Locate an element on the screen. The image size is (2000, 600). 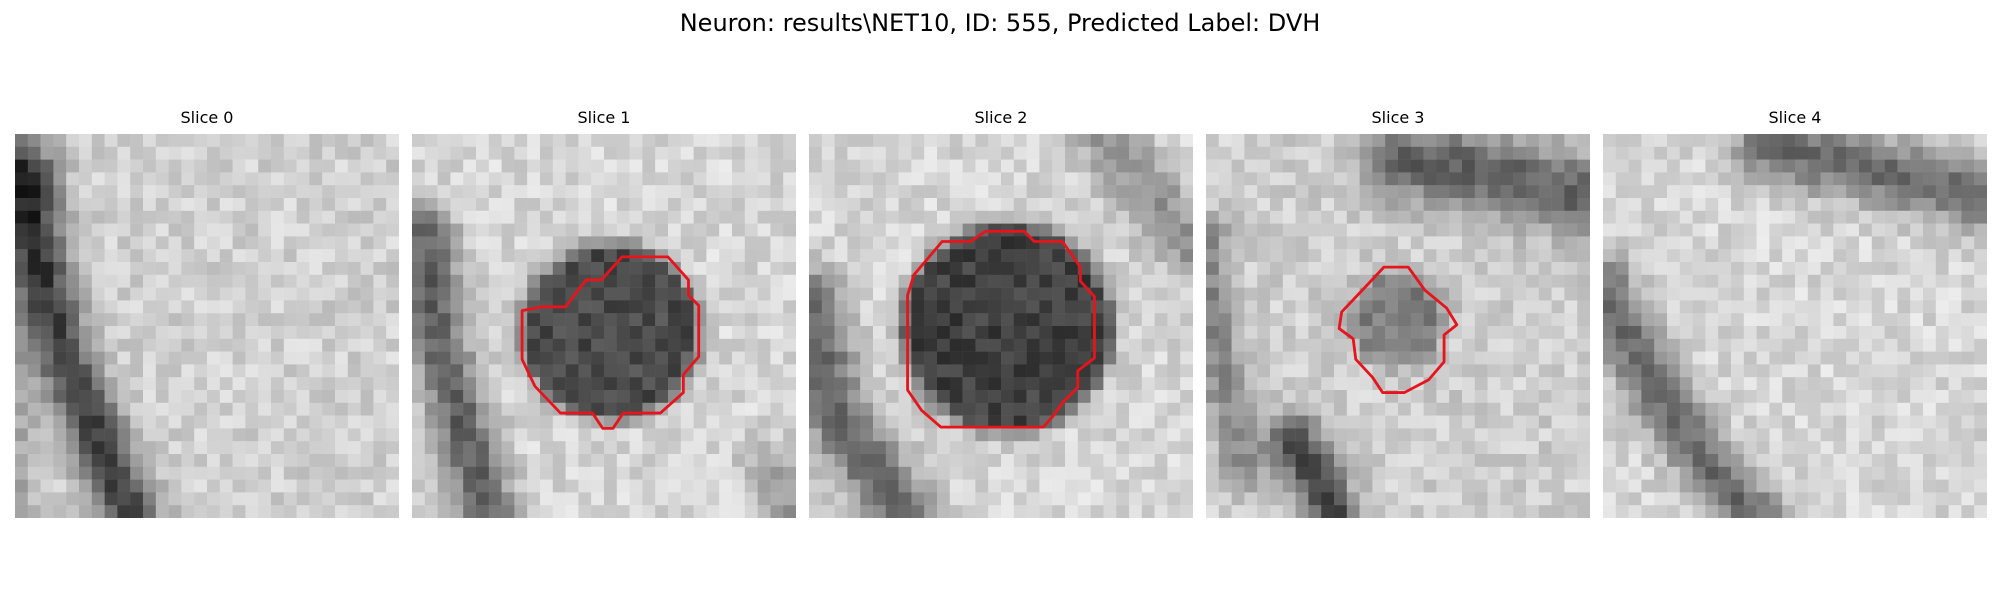
slice-title-0: Slice 0 is located at coordinates (207, 117).